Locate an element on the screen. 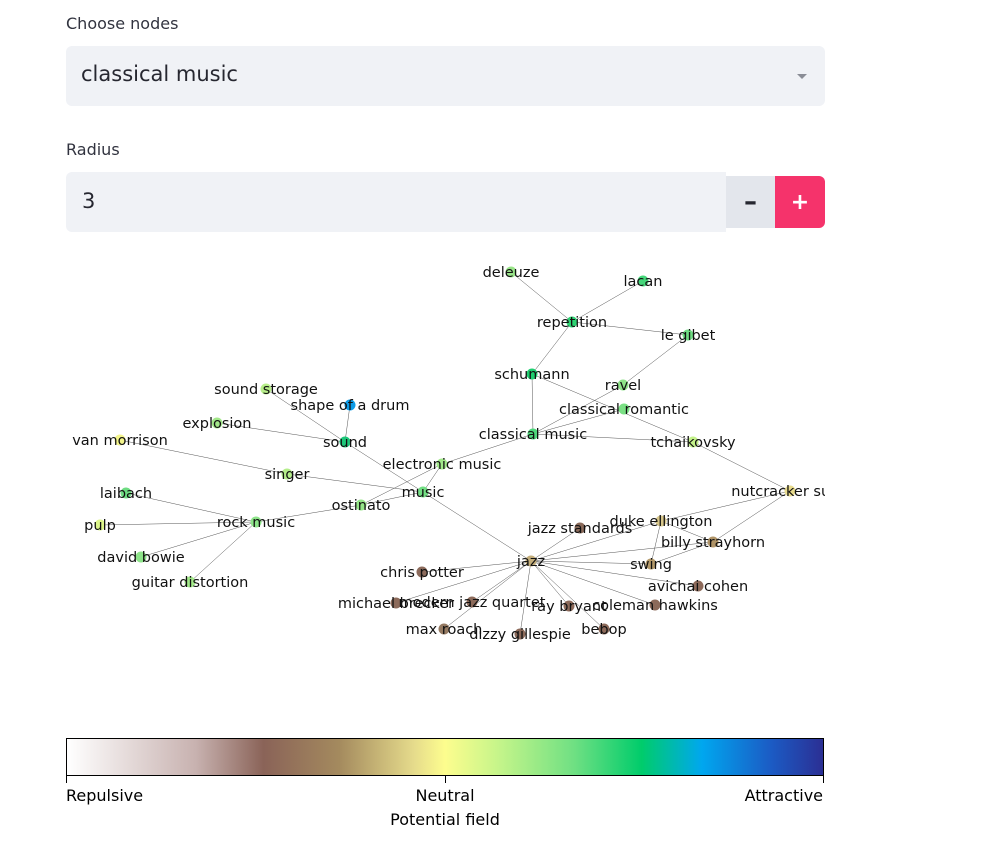 The image size is (982, 868). graph-node-jazz-standards is located at coordinates (580, 528).